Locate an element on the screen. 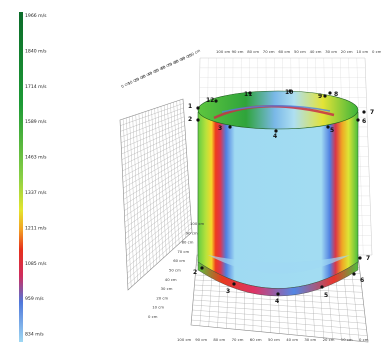 This screenshot has width=381, height=349. color-legend-bar is located at coordinates (21, 177).